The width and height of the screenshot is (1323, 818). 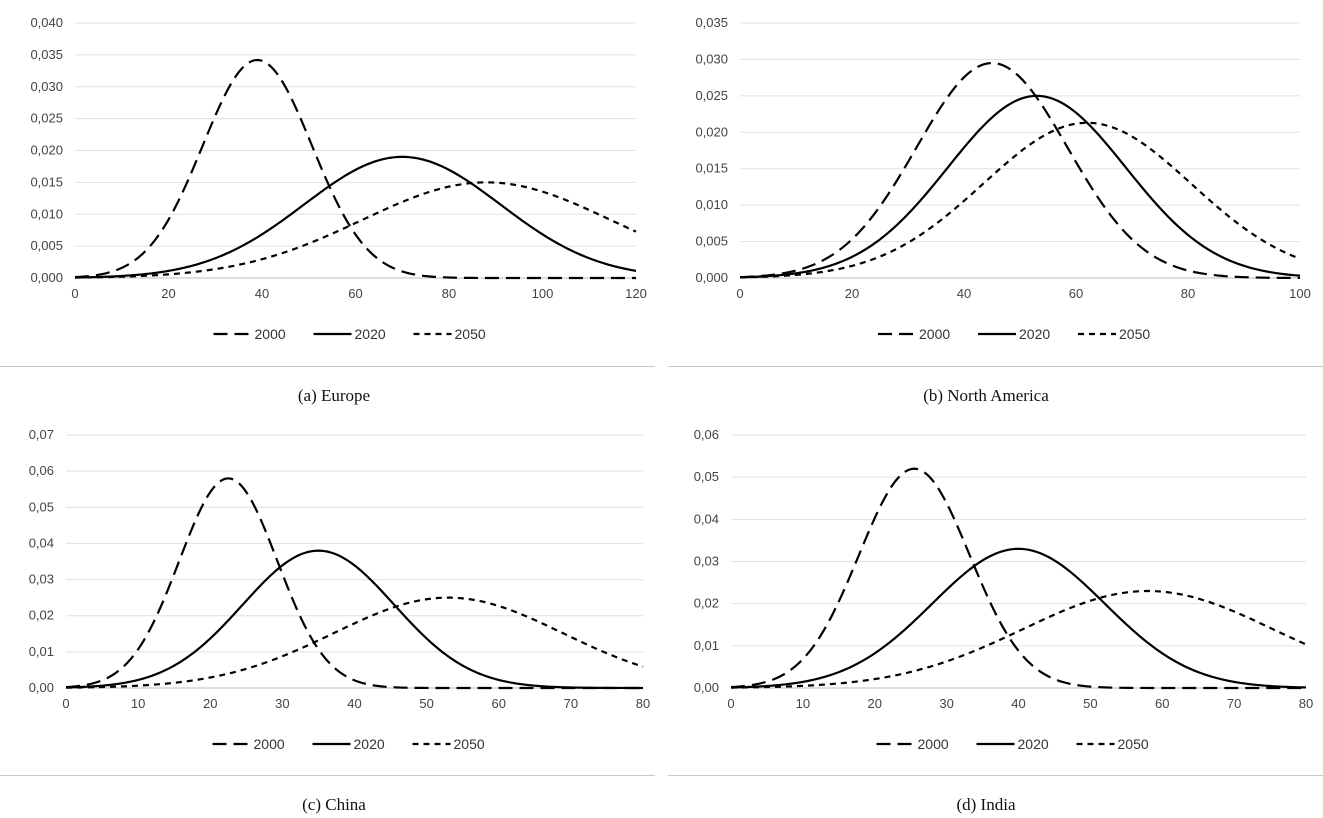 I want to click on series-line-north-america-2020, so click(x=1020, y=186).